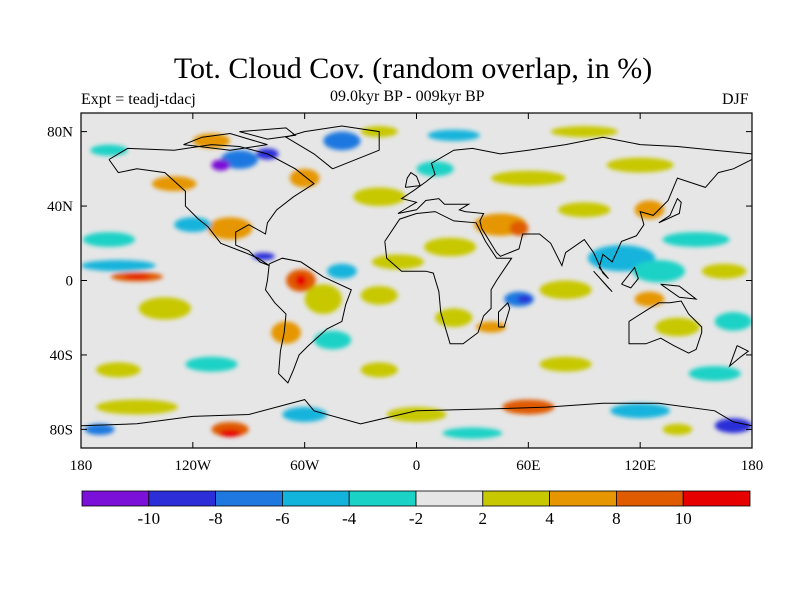 The width and height of the screenshot is (800, 600). I want to click on colorbar-label: -2, so click(416, 518).